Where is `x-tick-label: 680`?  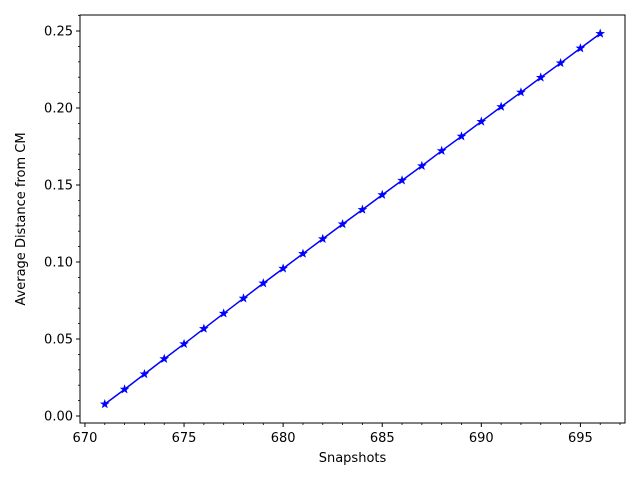 x-tick-label: 680 is located at coordinates (283, 438).